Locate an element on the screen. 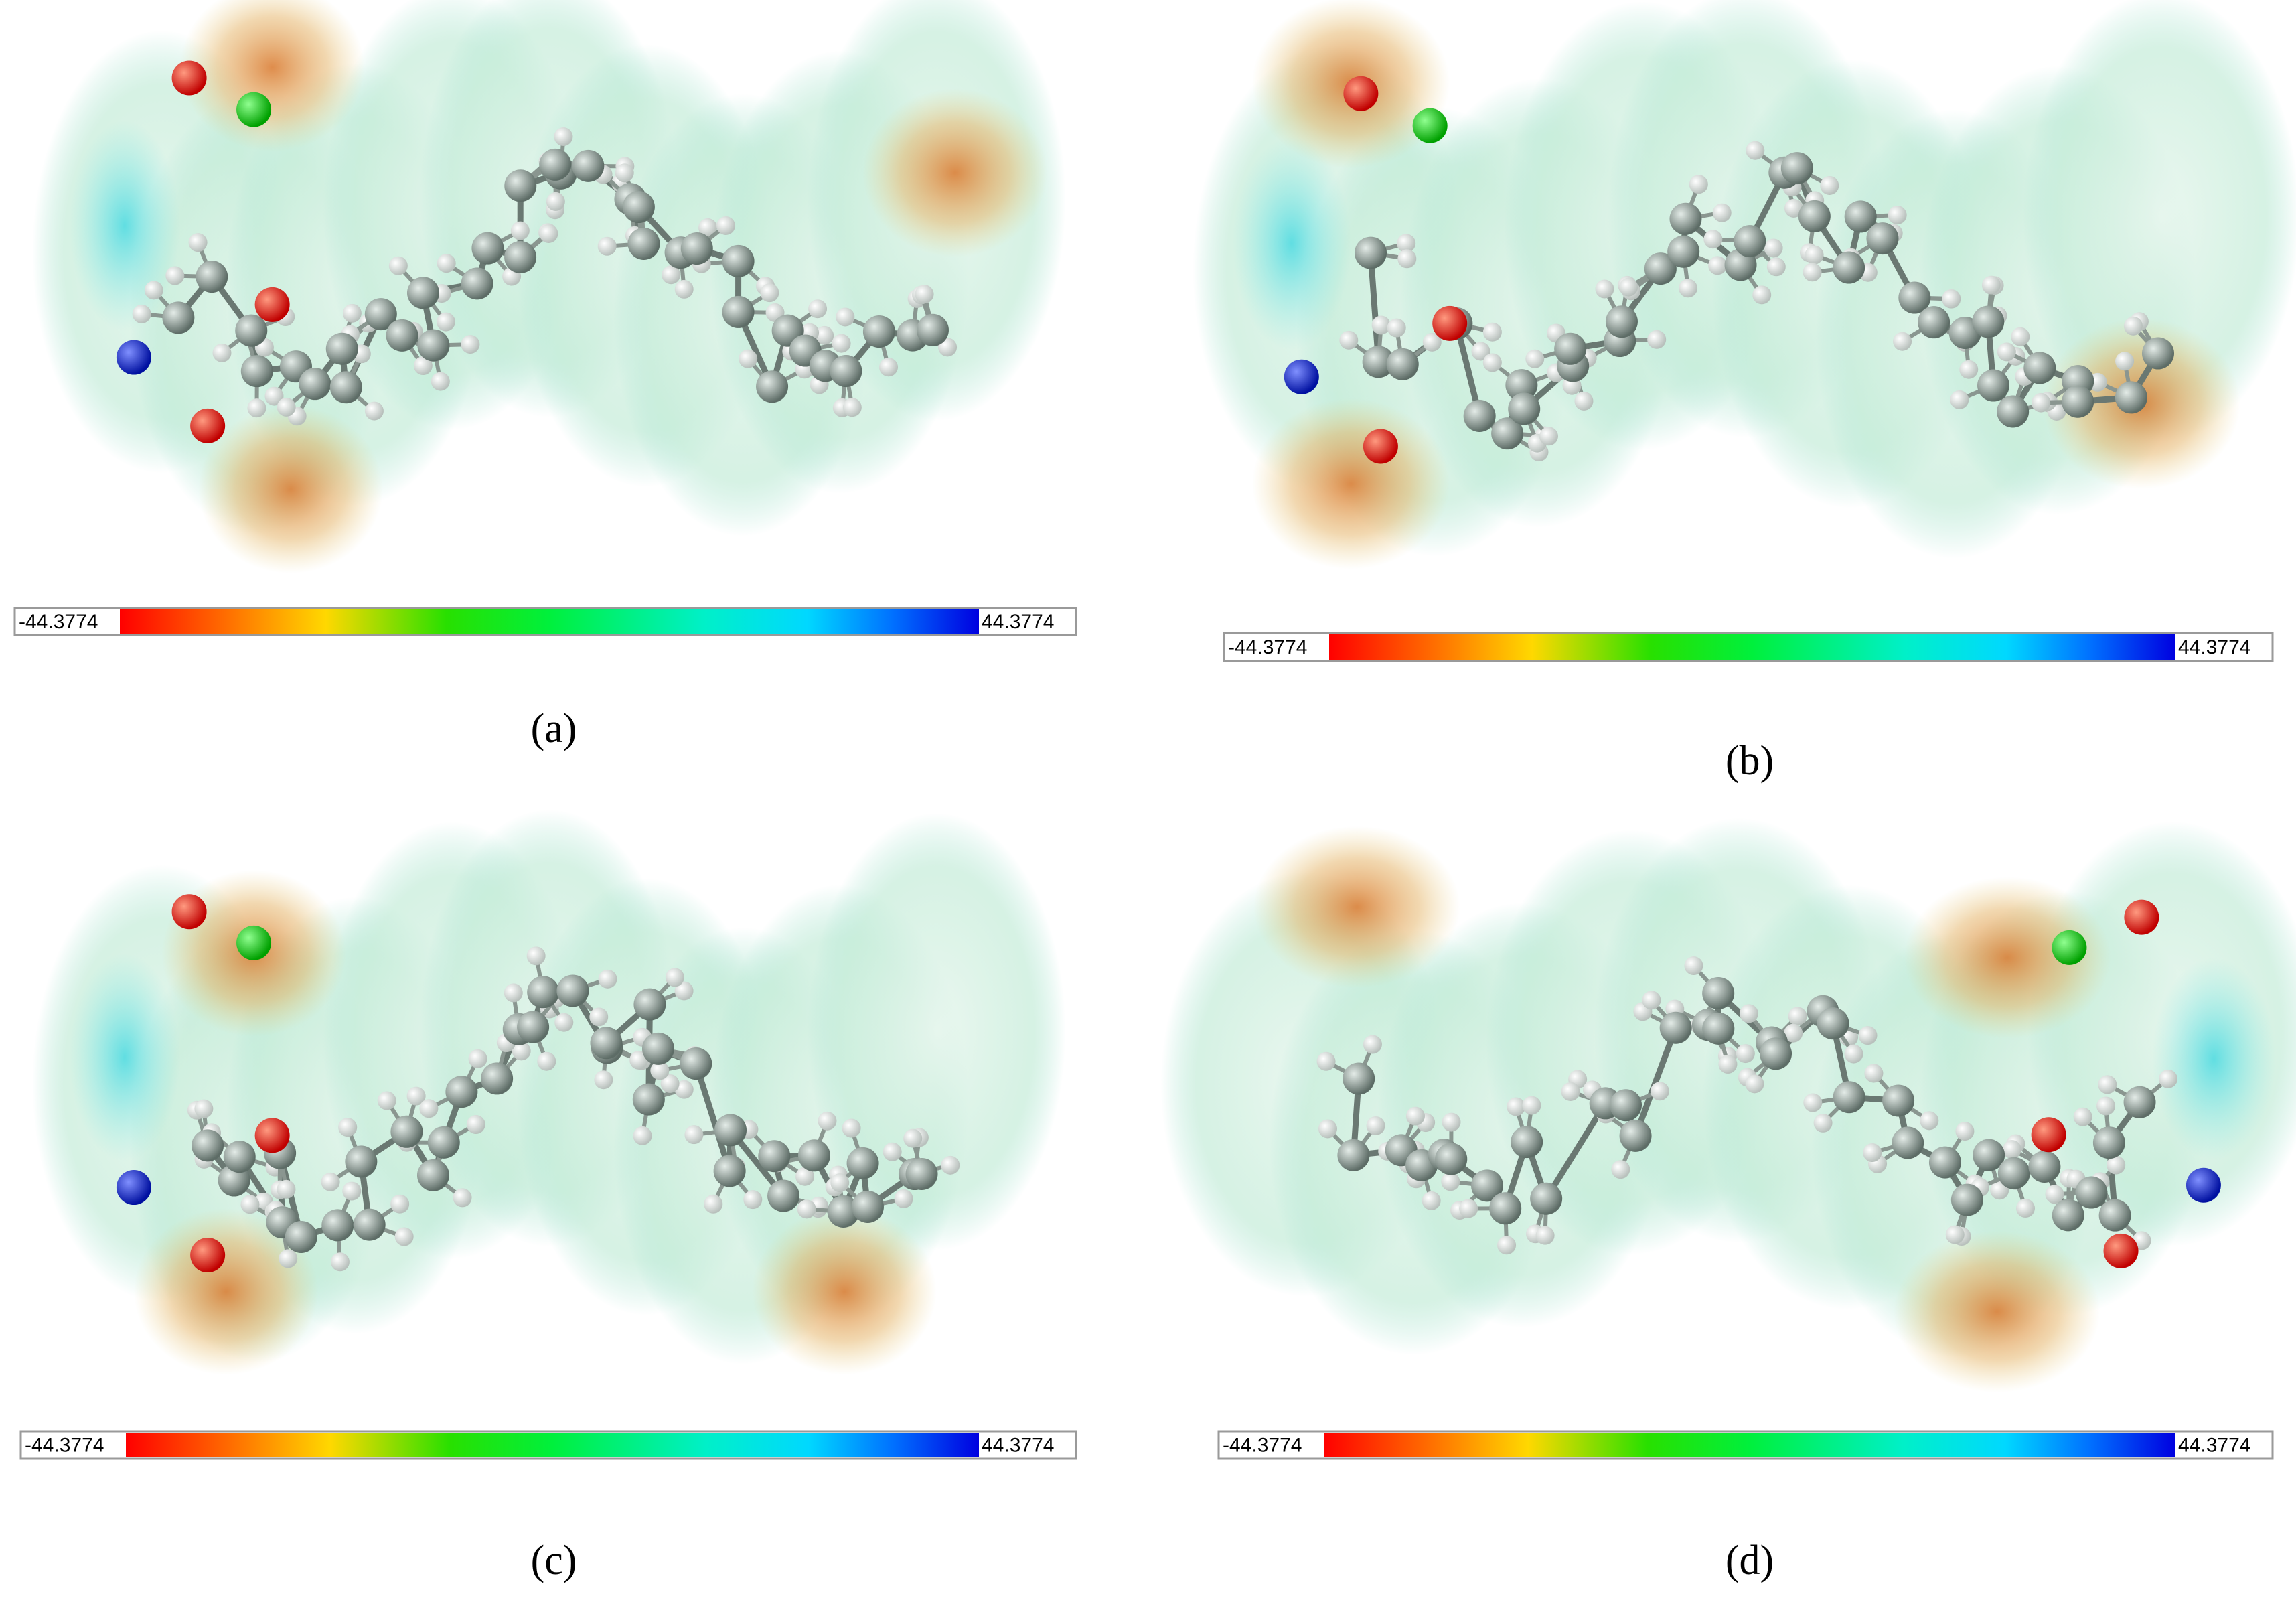 The image size is (2296, 1602). color-scale: -44.3774 44.3774 is located at coordinates (1748, 647).